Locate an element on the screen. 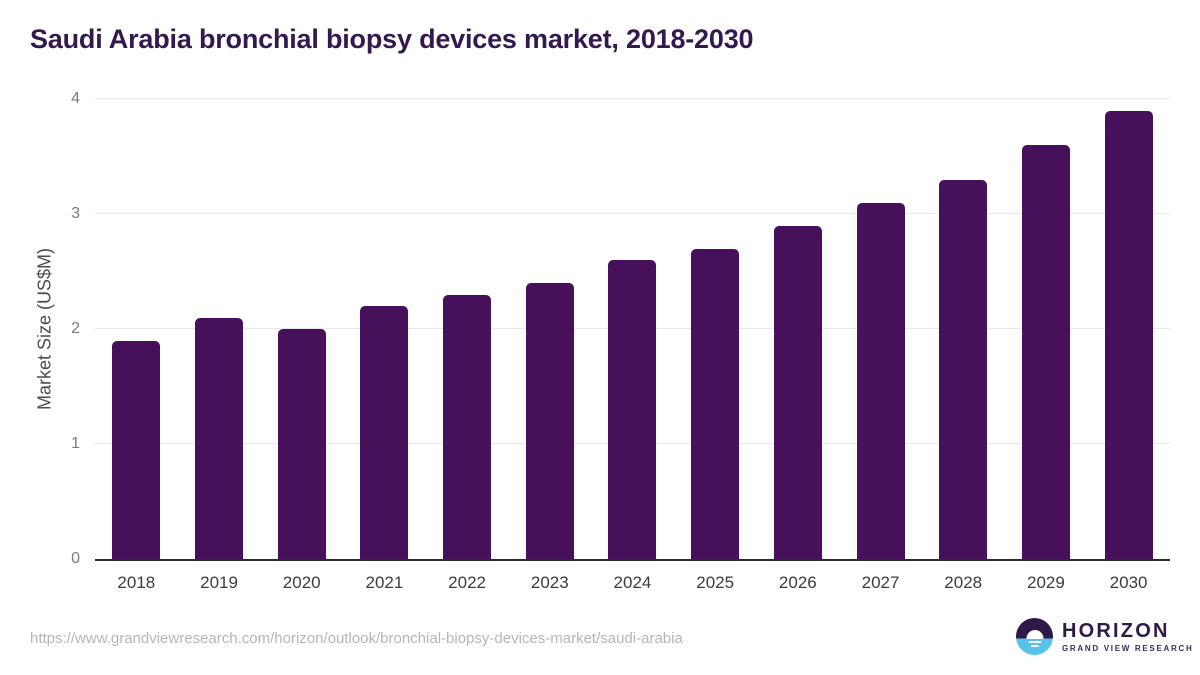 The height and width of the screenshot is (675, 1200). bar-2023 is located at coordinates (549, 421).